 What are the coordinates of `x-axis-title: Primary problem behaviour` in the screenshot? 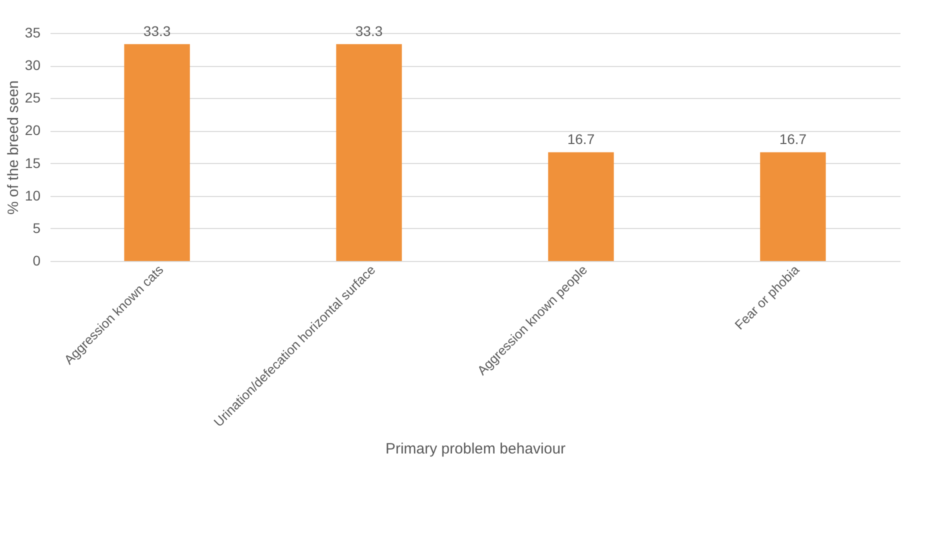 It's located at (475, 449).